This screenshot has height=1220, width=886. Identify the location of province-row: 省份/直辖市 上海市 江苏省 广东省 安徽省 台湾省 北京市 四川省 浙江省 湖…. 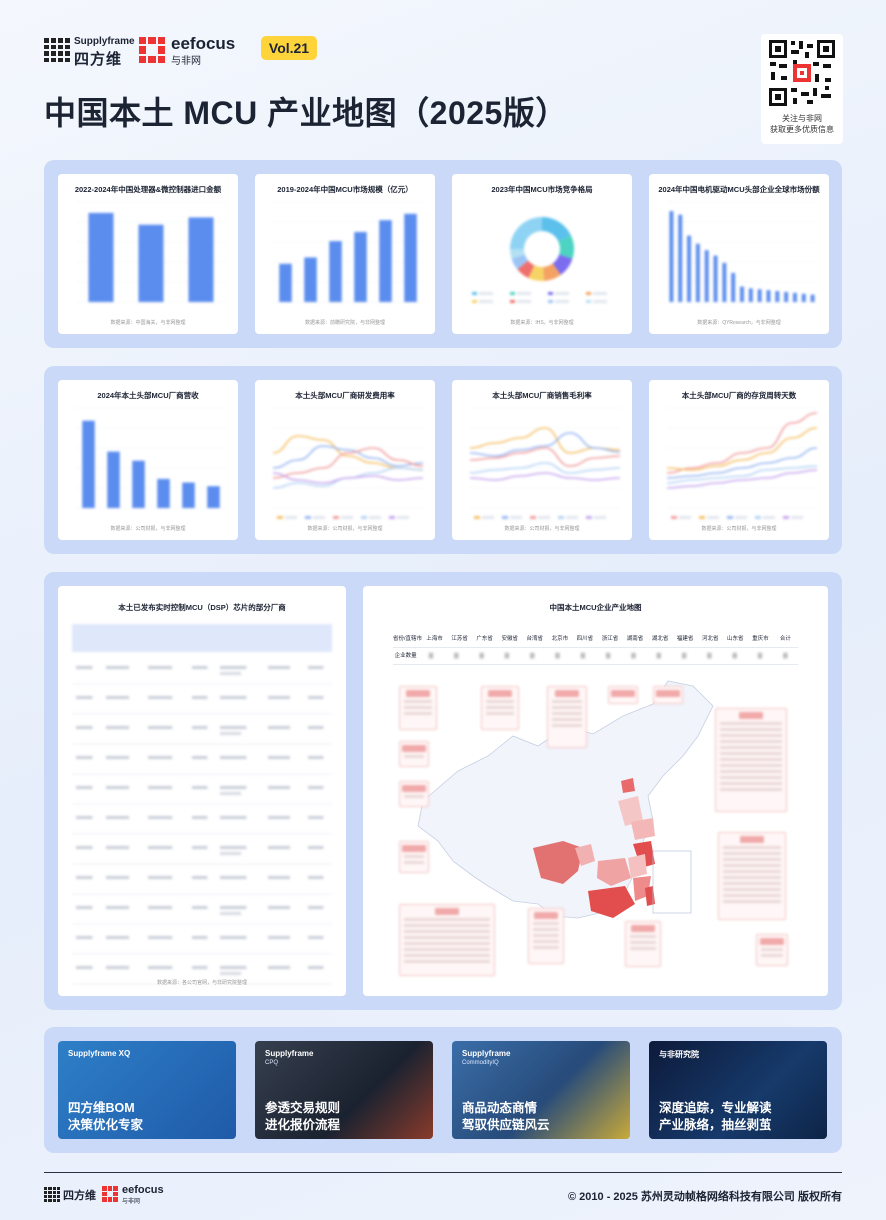
(595, 639).